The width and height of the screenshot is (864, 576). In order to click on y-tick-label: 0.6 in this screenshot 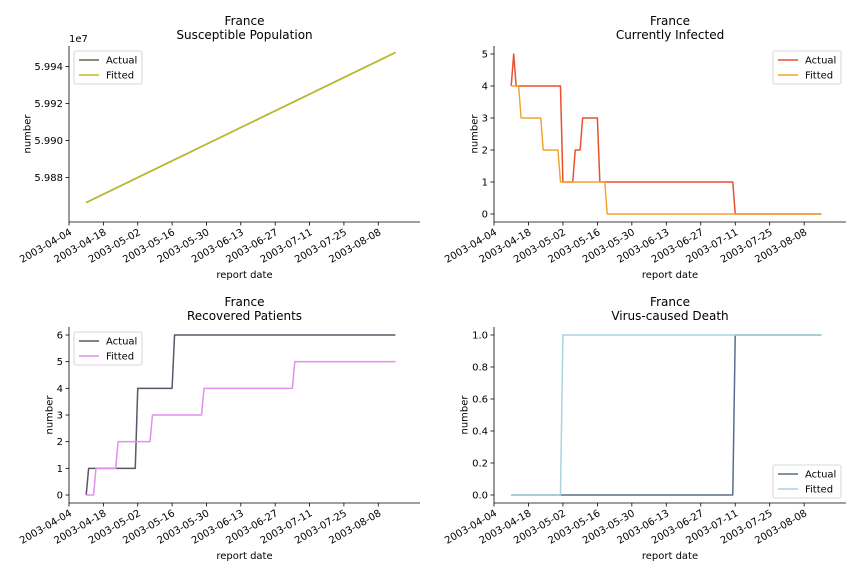, I will do `click(480, 400)`.